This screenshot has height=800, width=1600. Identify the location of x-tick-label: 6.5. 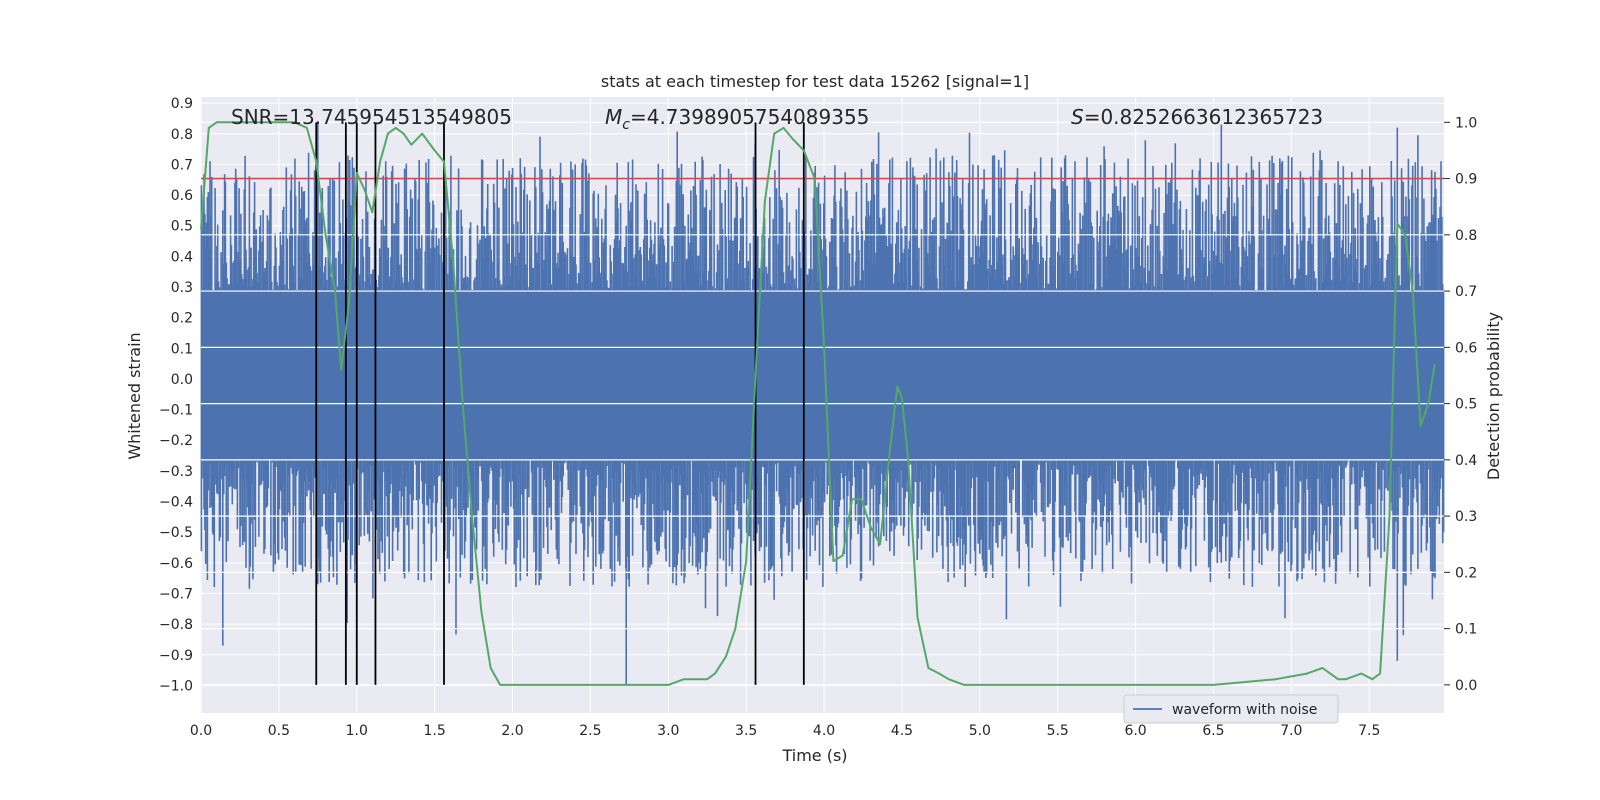
(1213, 731).